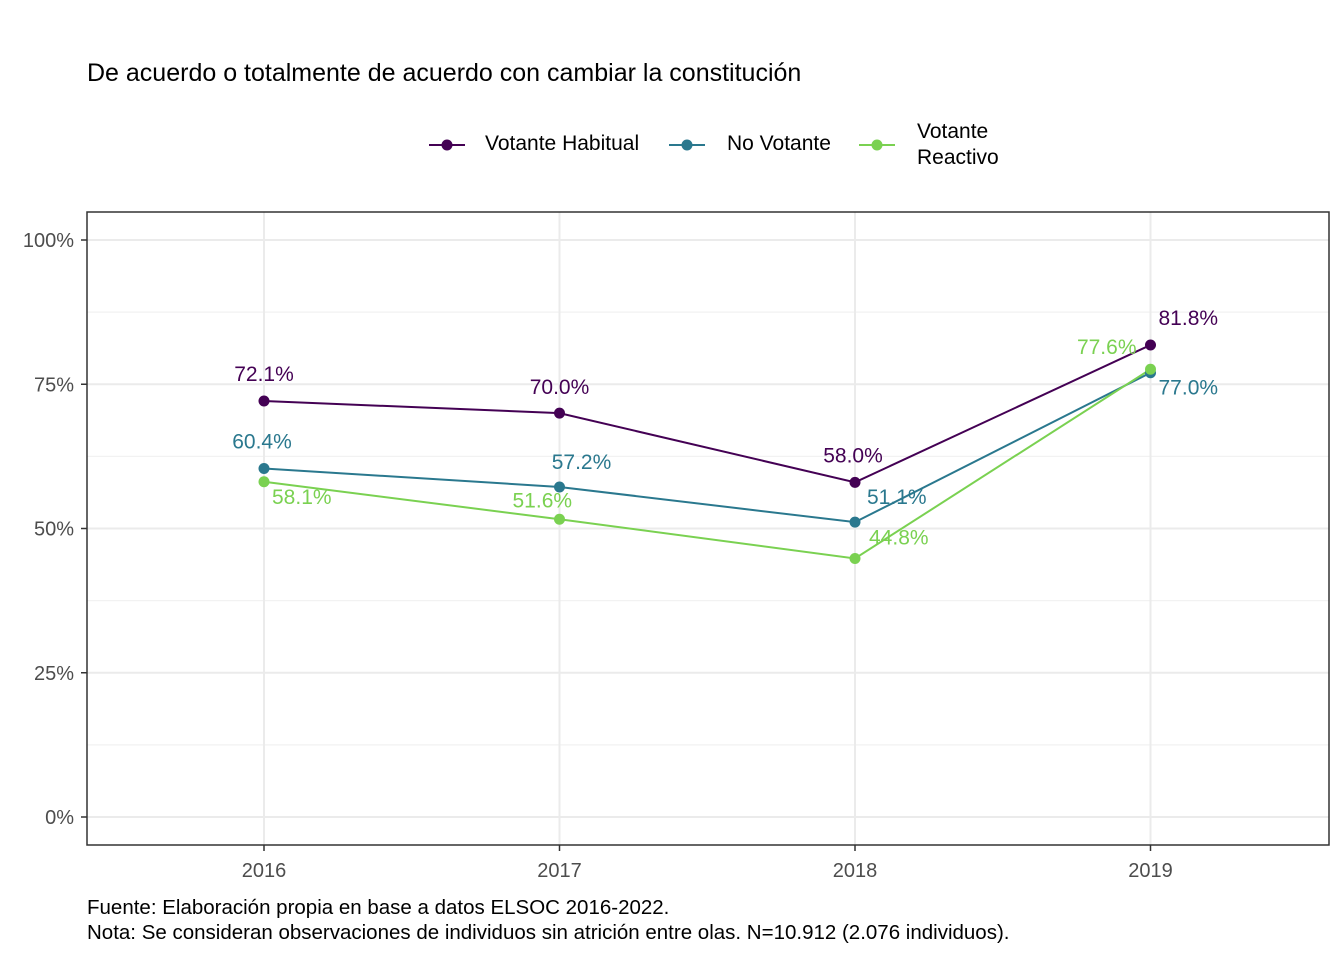 The width and height of the screenshot is (1344, 960). What do you see at coordinates (543, 500) in the screenshot?
I see `data-label: 51.6%` at bounding box center [543, 500].